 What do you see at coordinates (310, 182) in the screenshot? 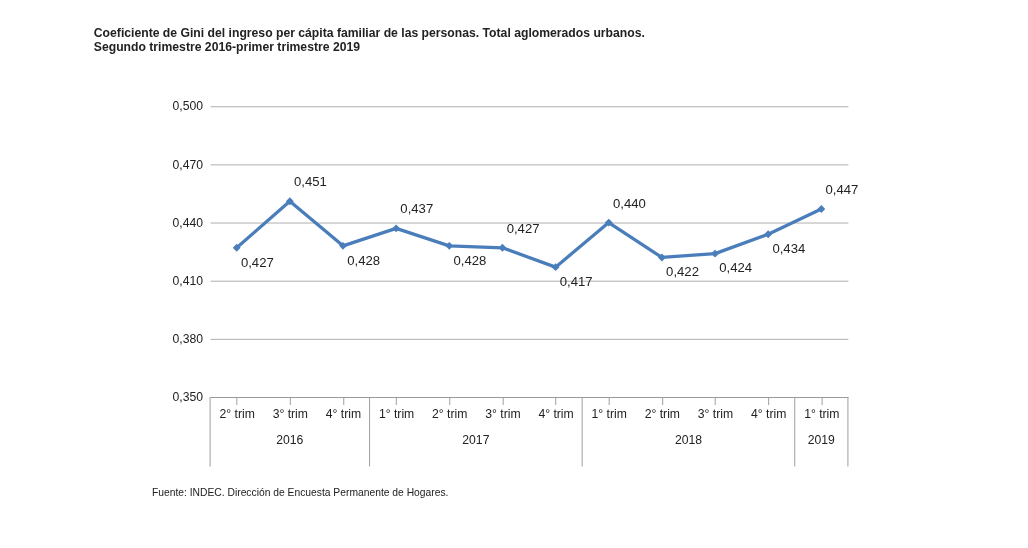
I see `data-label: 0,451` at bounding box center [310, 182].